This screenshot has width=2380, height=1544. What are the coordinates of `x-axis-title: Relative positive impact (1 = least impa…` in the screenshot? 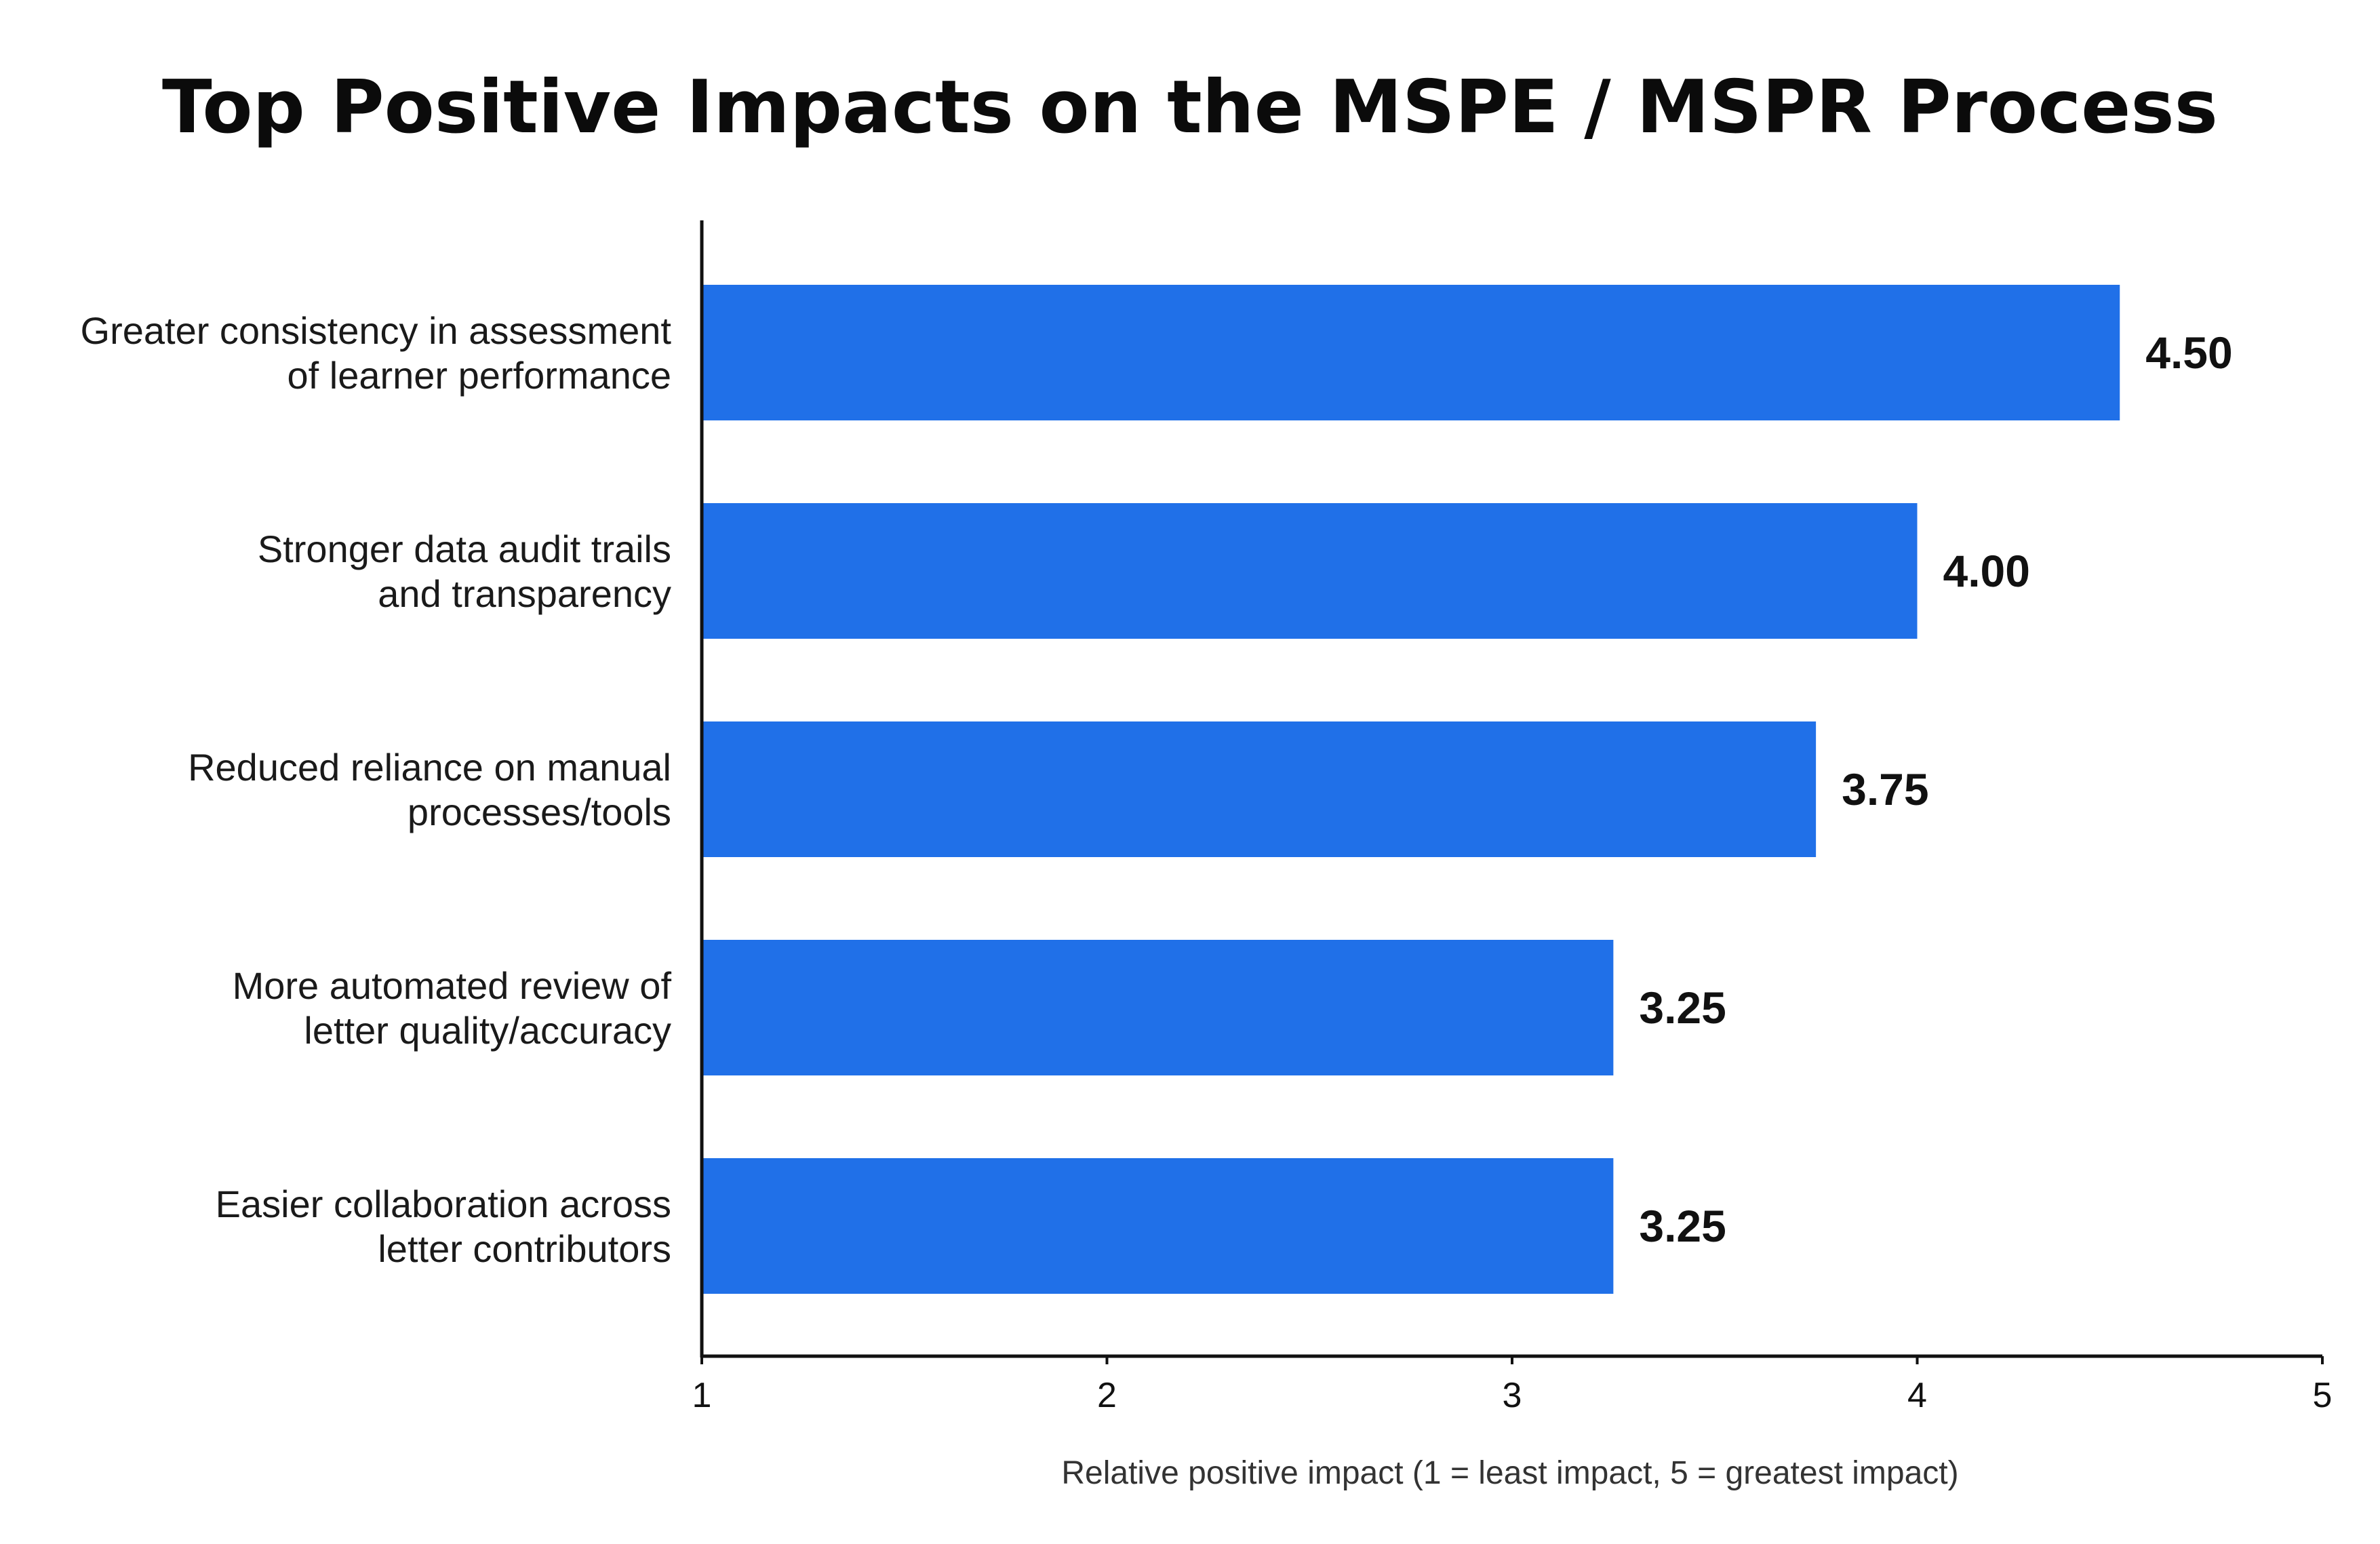 It's located at (1510, 1473).